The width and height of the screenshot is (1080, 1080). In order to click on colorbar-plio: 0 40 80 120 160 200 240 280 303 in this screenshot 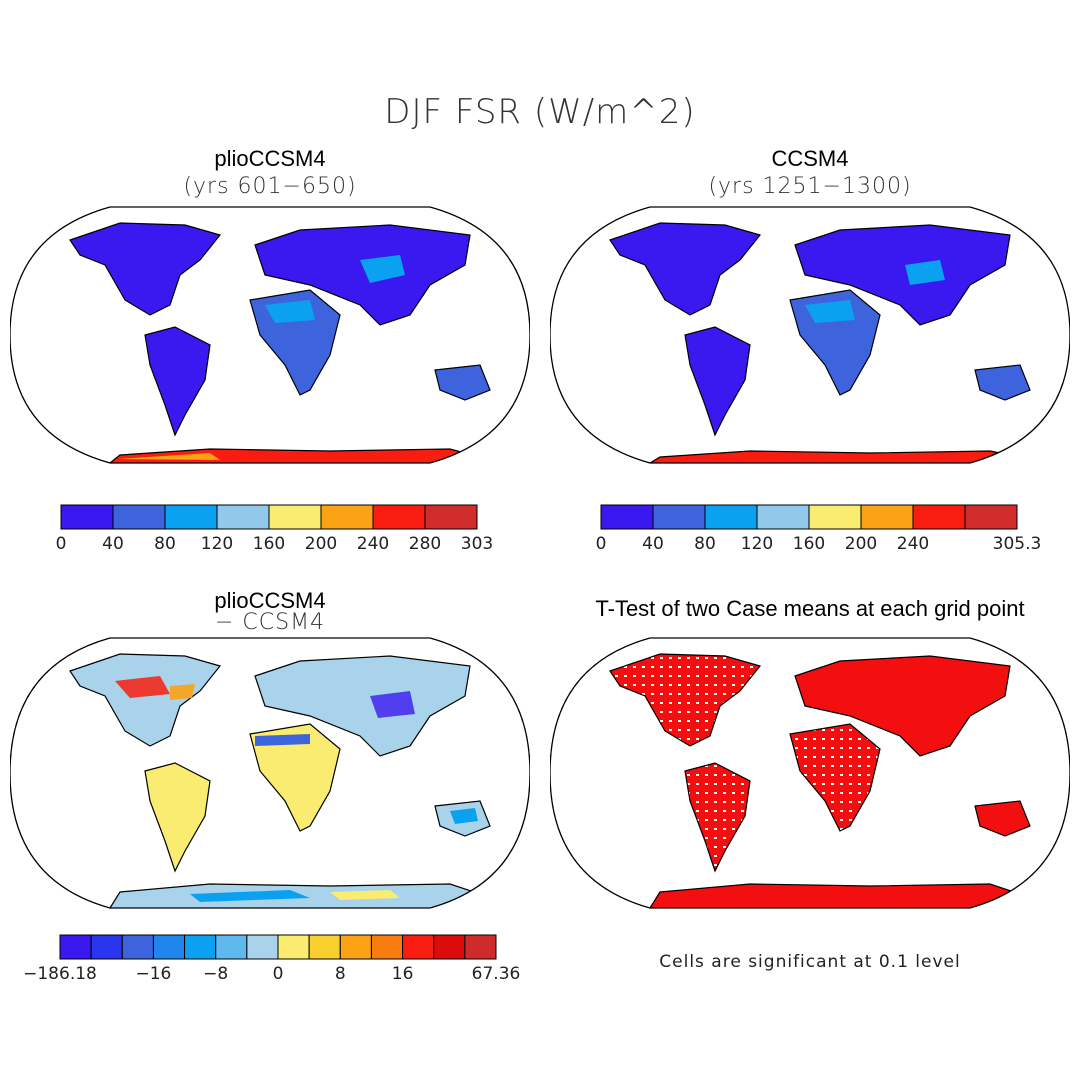, I will do `click(275, 528)`.